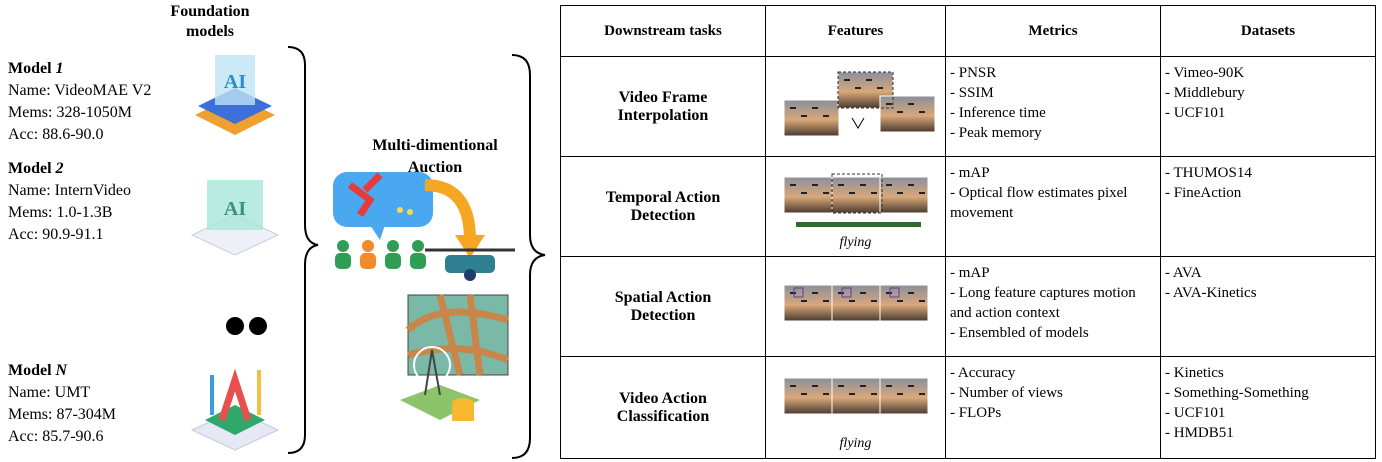 The image size is (1382, 462). Describe the element at coordinates (663, 31) in the screenshot. I see `header-cell: Downstream tasks` at that location.